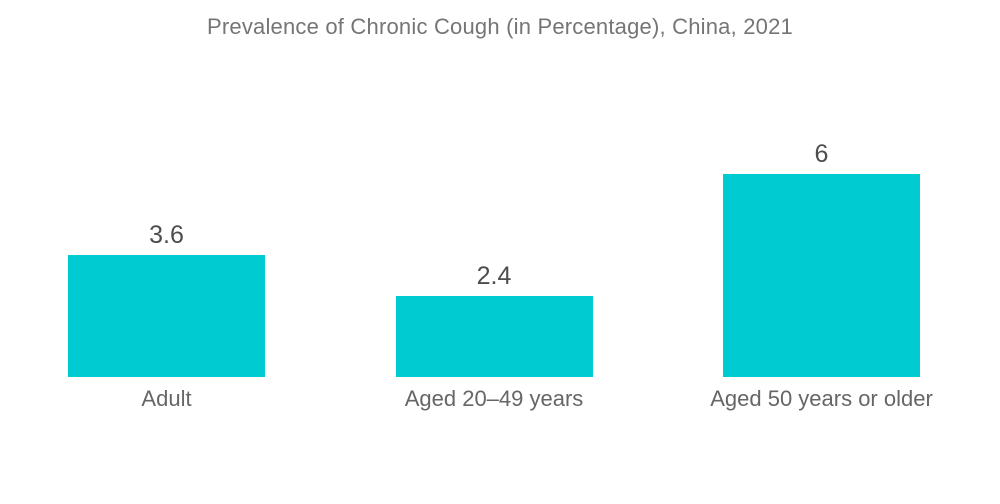 The image size is (1000, 504). Describe the element at coordinates (166, 398) in the screenshot. I see `bar-category-label: Adult` at that location.